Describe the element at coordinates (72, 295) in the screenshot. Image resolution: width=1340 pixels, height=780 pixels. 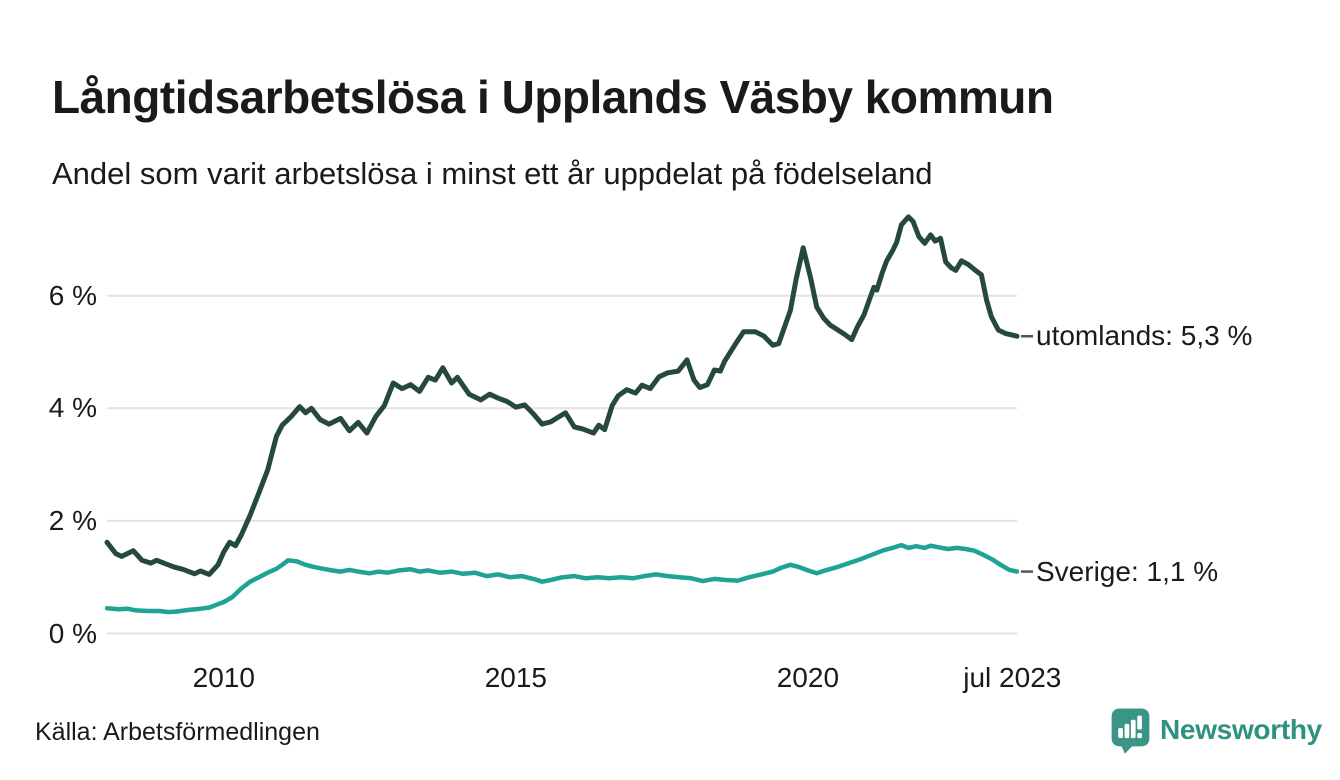
I see `y-tick-label: 6 %` at that location.